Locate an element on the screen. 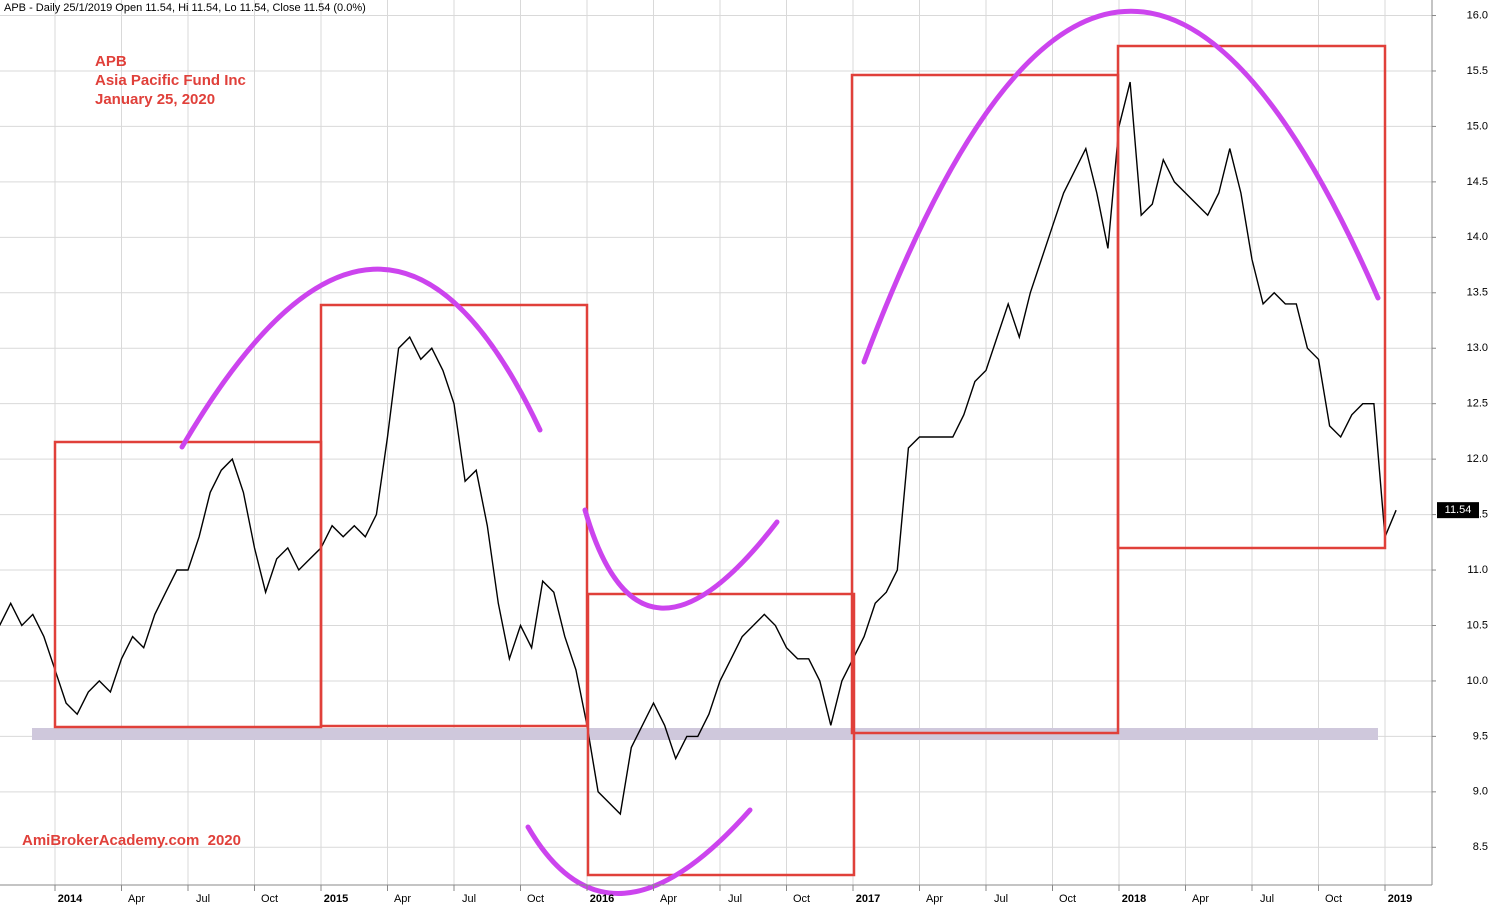 Image resolution: width=1493 pixels, height=908 pixels. y-tick-label: 11.0 is located at coordinates (1477, 570).